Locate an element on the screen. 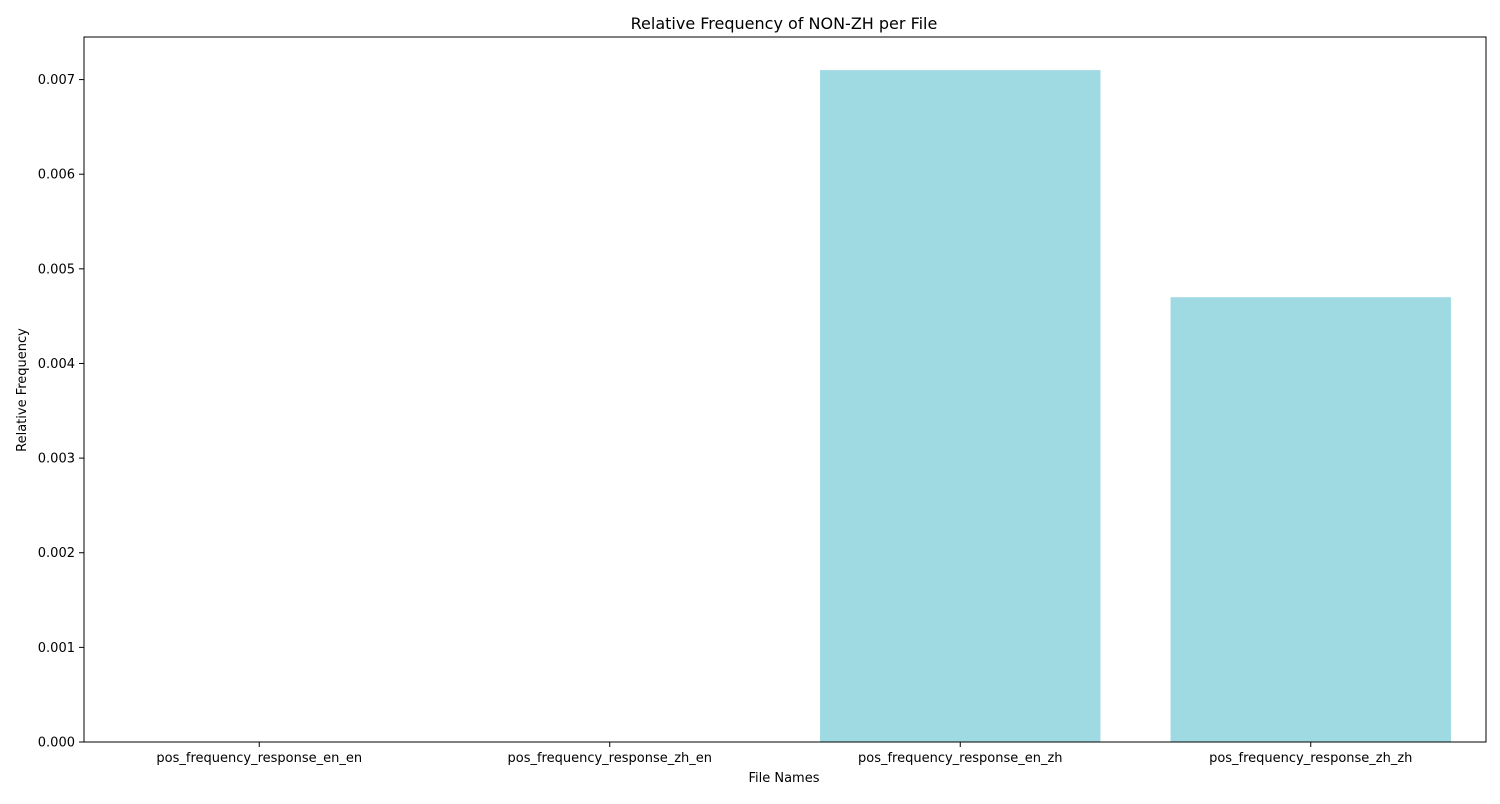 Image resolution: width=1500 pixels, height=804 pixels. y-tick-label: 0.006 is located at coordinates (56, 175).